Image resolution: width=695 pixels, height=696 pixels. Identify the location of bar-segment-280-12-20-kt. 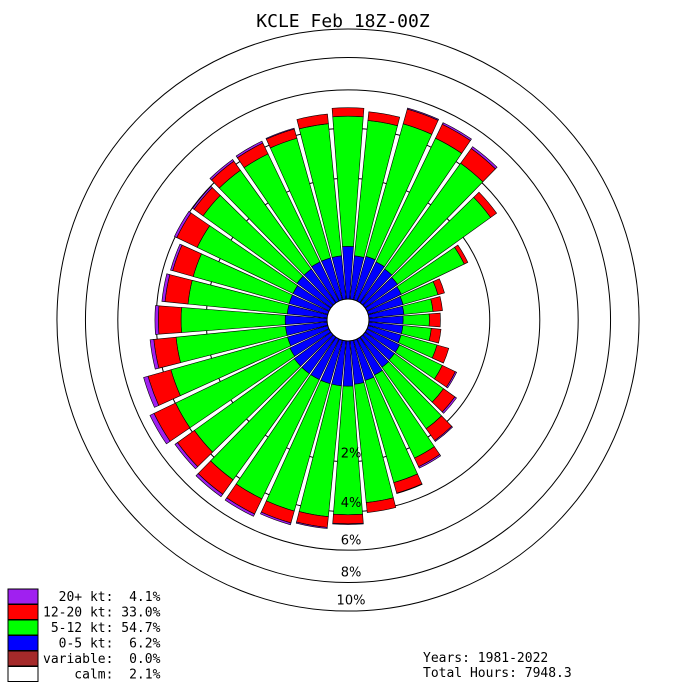
(178, 289).